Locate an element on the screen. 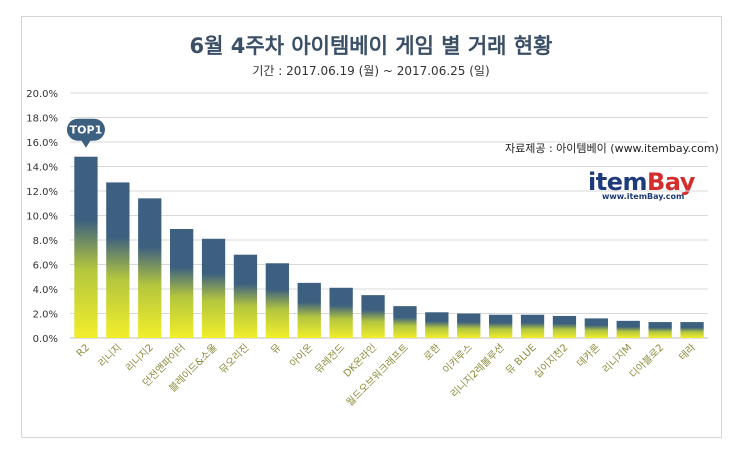  x-tick-label: 뮤 is located at coordinates (275, 349).